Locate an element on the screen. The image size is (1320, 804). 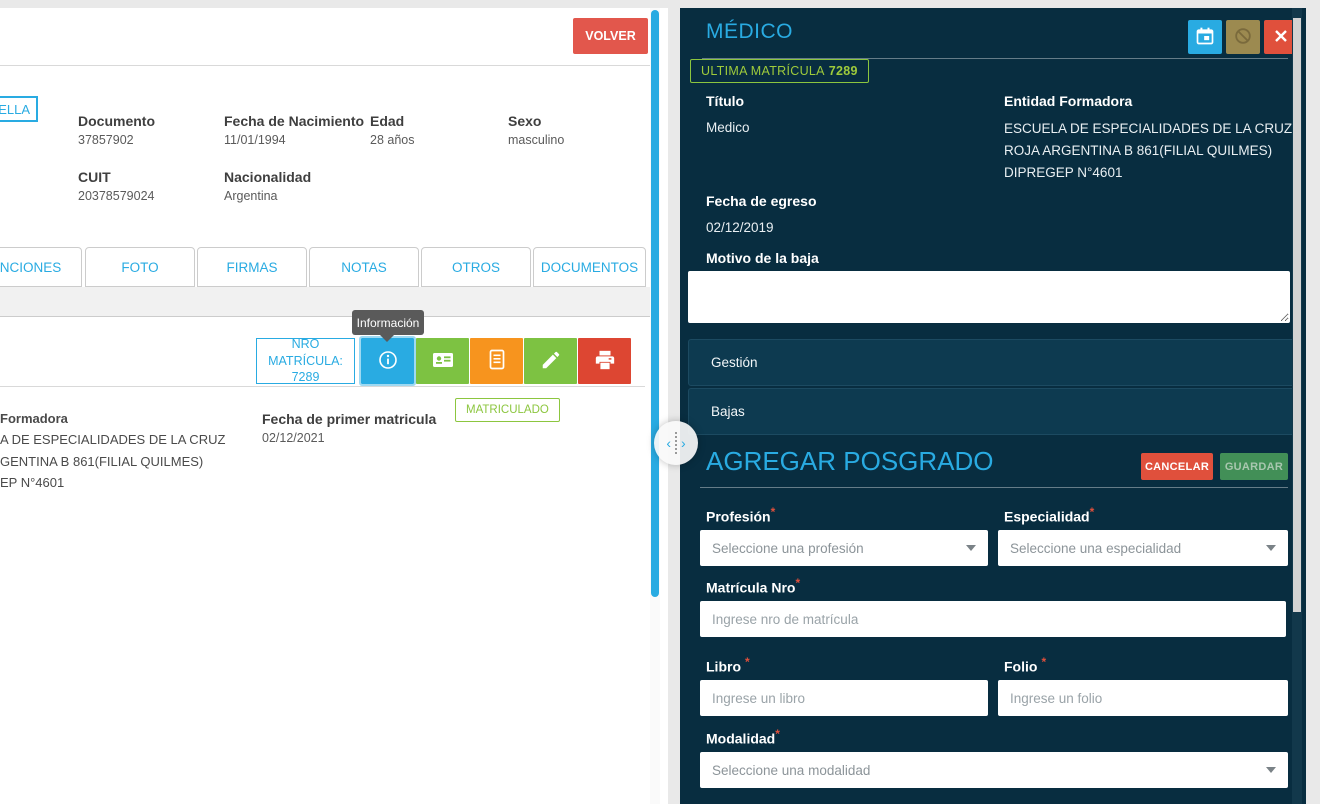
printer-icon is located at coordinates (605, 361).